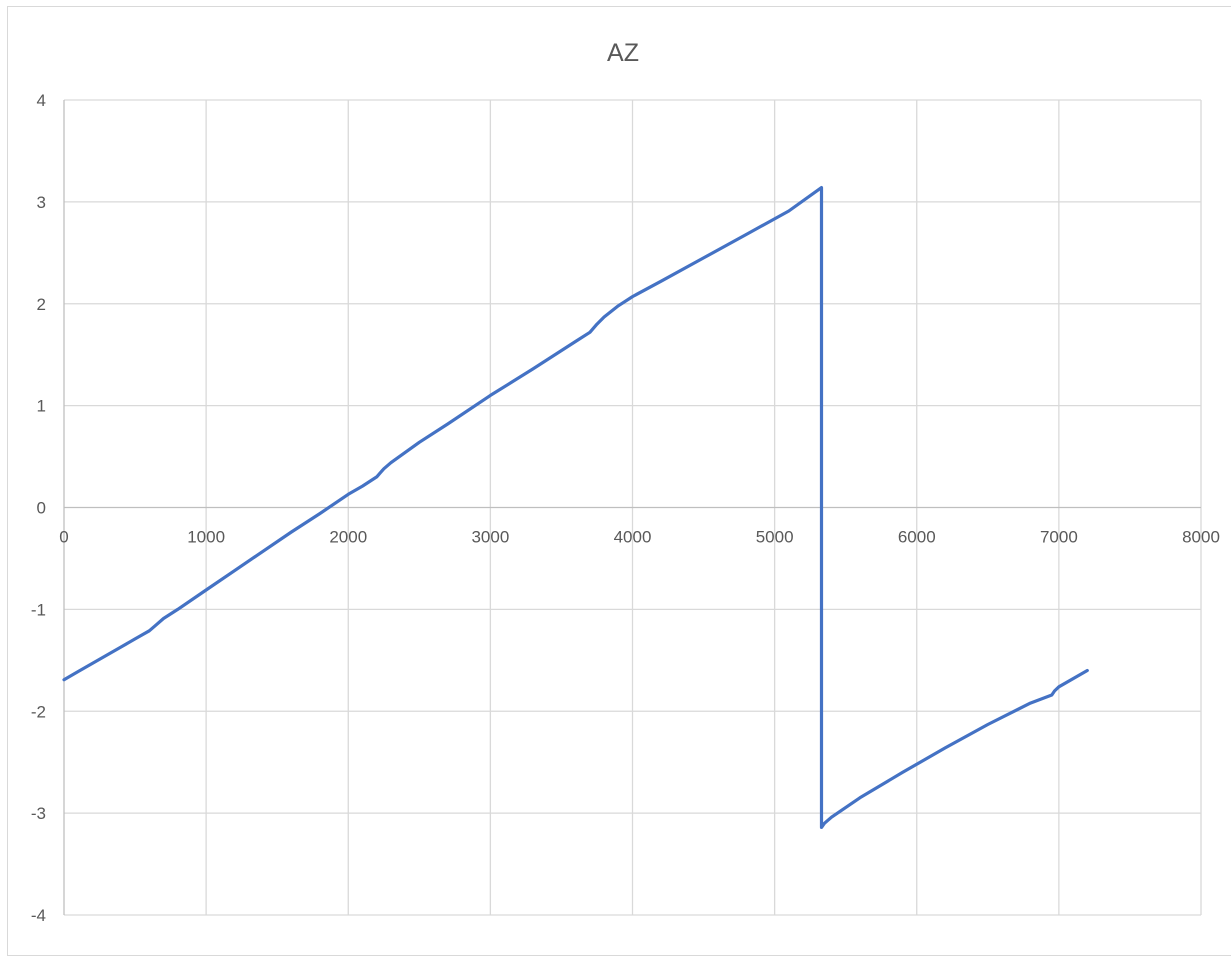 Image resolution: width=1231 pixels, height=956 pixels. I want to click on x-tick-label: 1000, so click(206, 537).